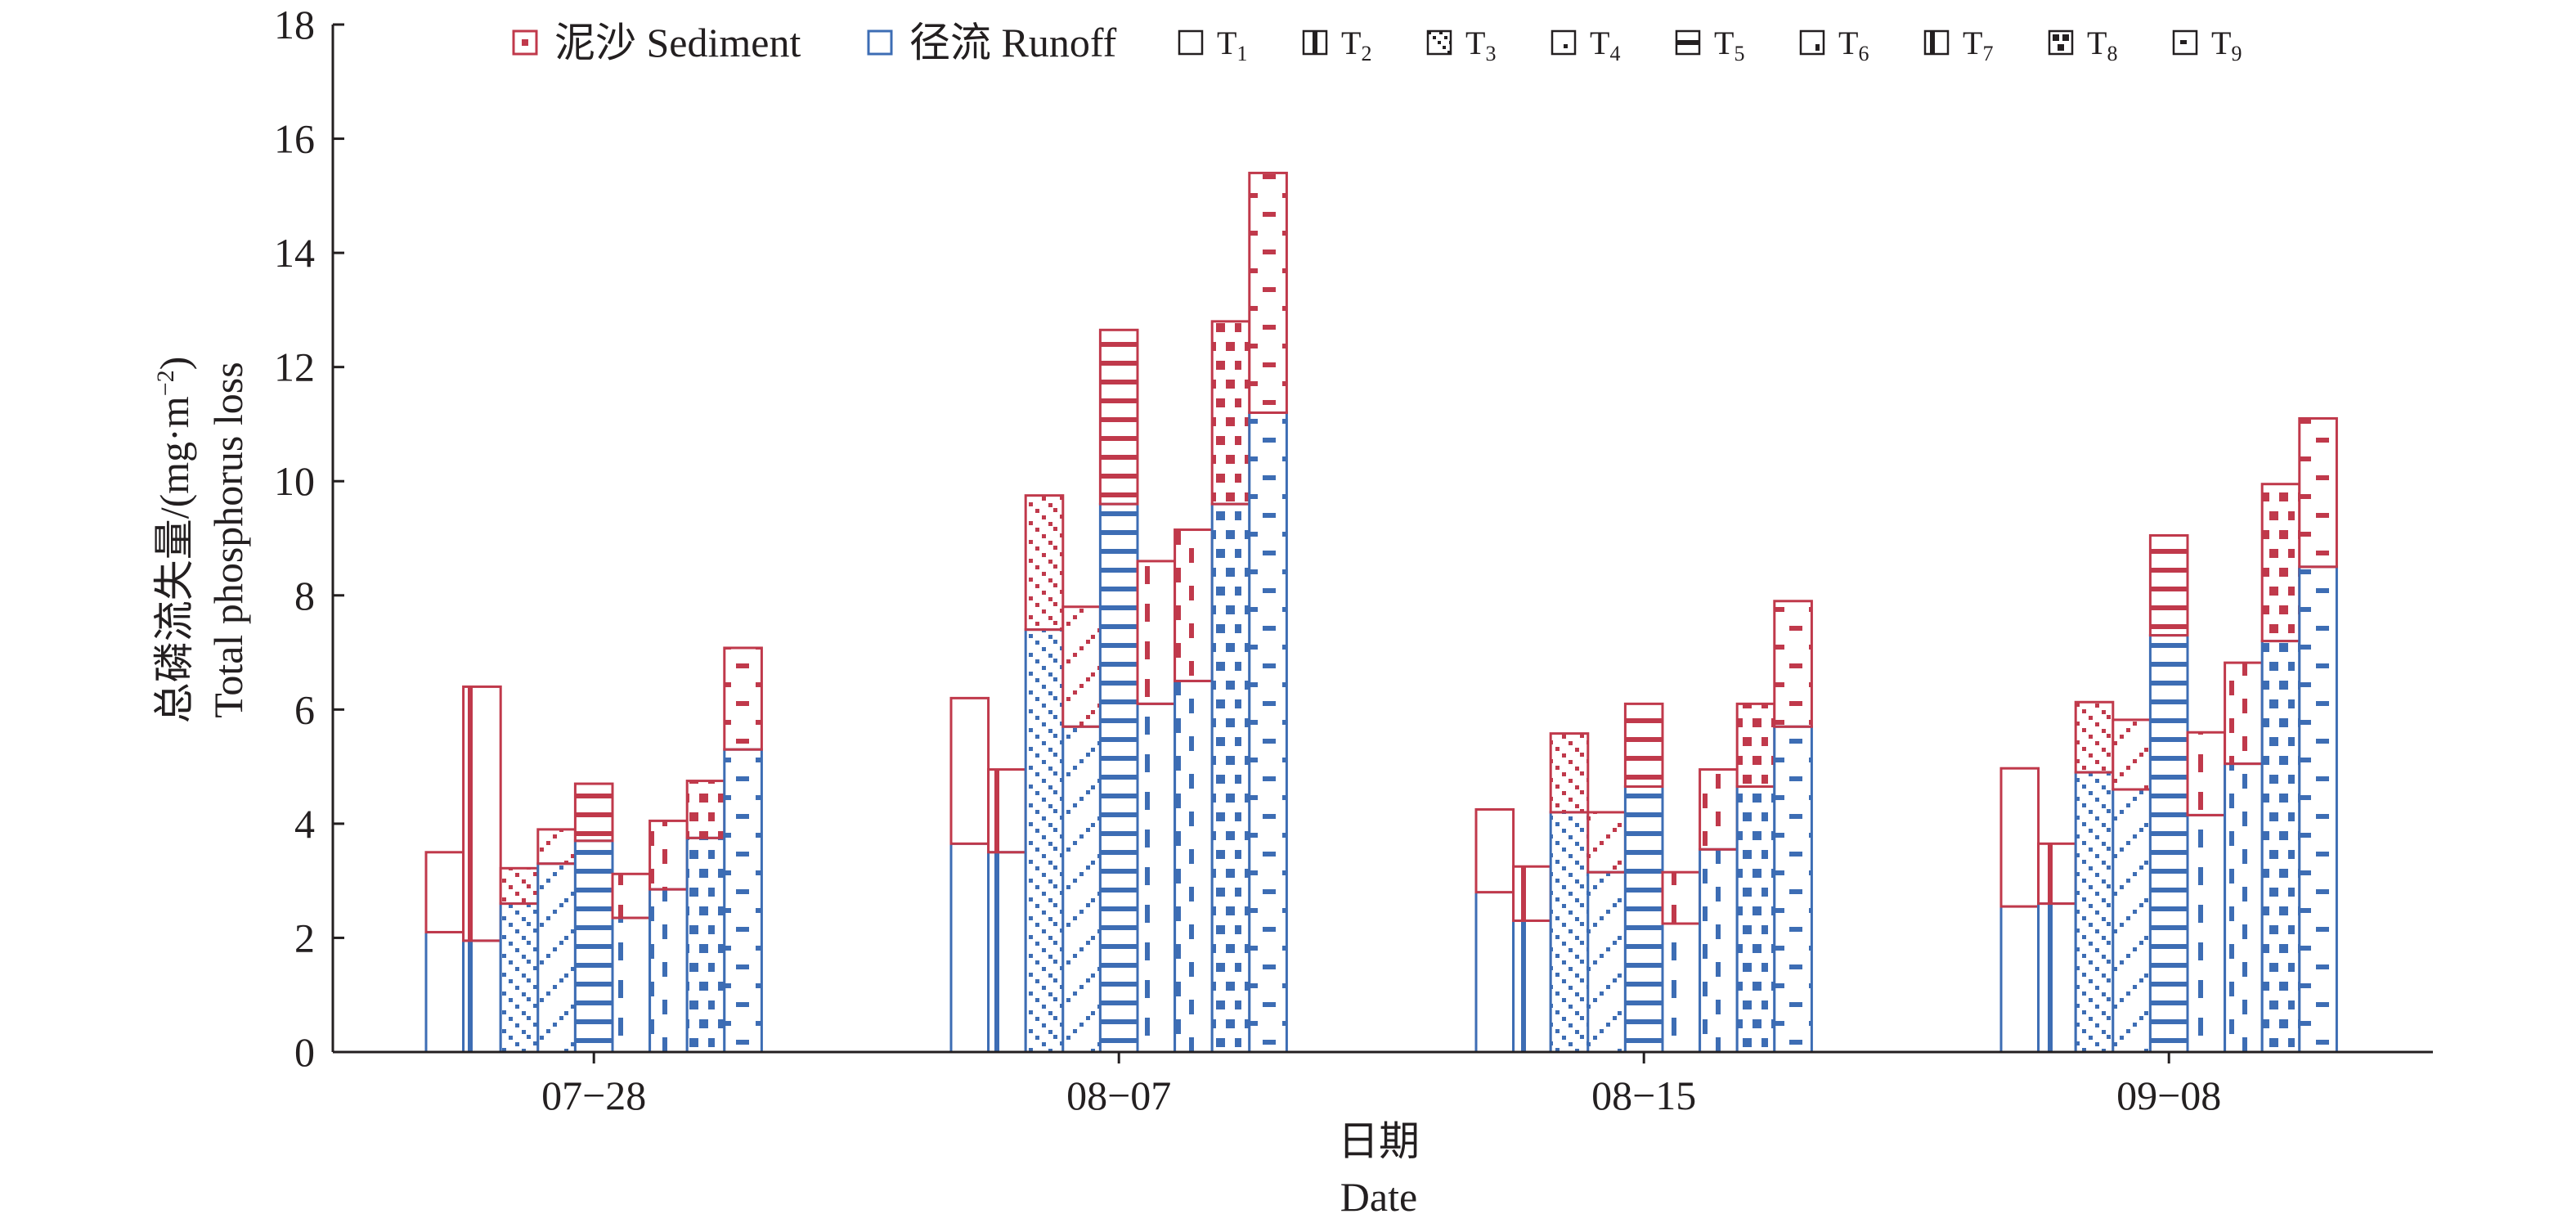  Describe the element at coordinates (519, 978) in the screenshot. I see `bar-runoff-07−28-T3` at that location.